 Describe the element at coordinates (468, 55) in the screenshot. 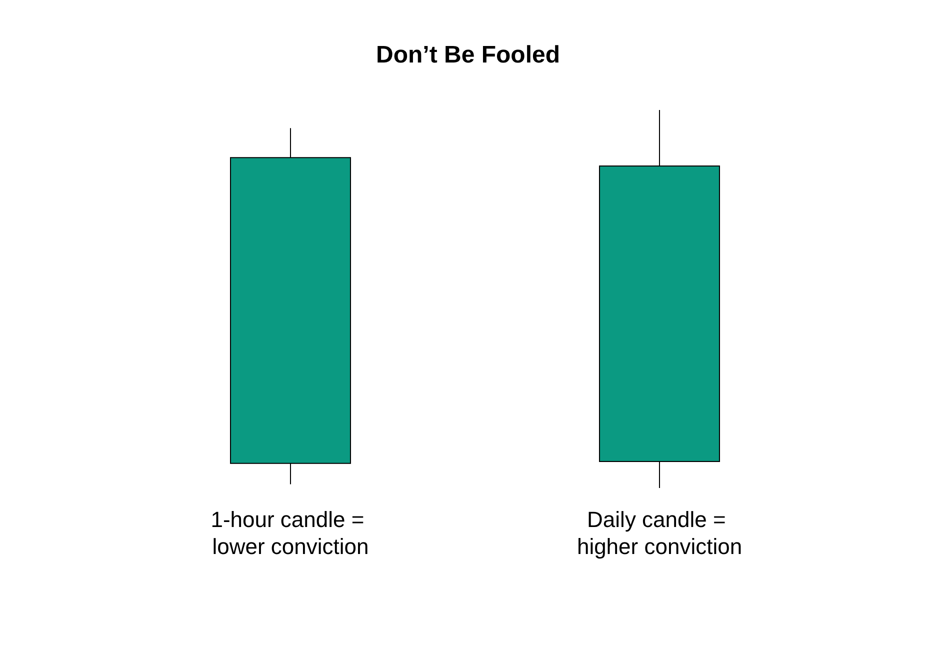

I see `chart-title: Don’t Be Fooled` at that location.